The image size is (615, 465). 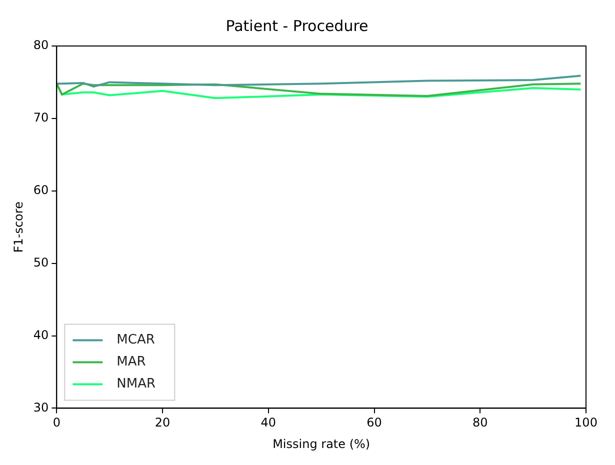 I want to click on legend-label: MCAR, so click(x=135, y=340).